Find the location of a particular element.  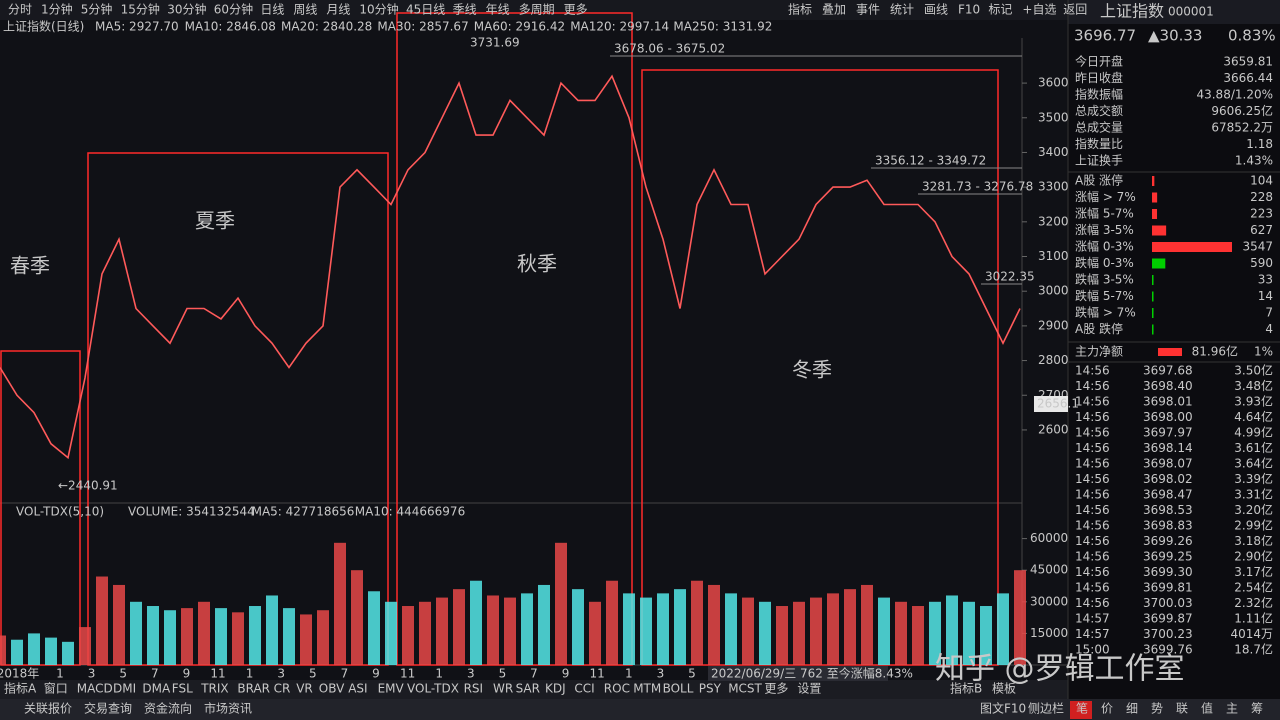

panel-tab: 笔 is located at coordinates (1082, 708).